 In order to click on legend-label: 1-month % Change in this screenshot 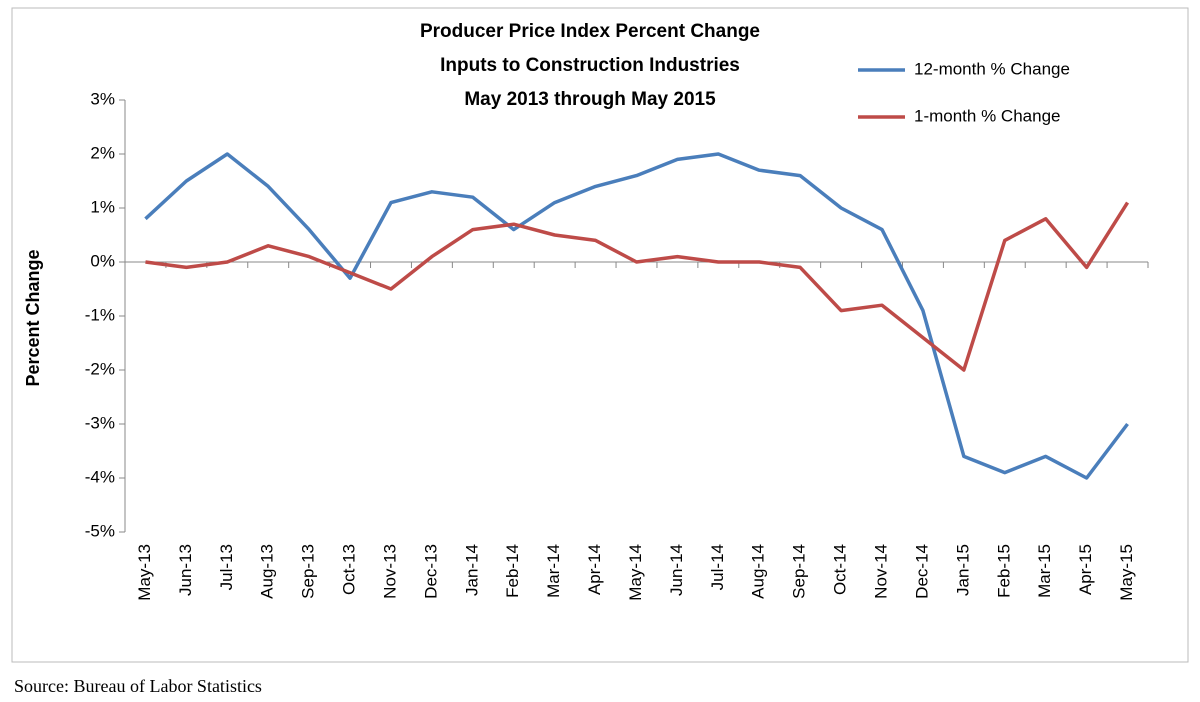, I will do `click(987, 115)`.